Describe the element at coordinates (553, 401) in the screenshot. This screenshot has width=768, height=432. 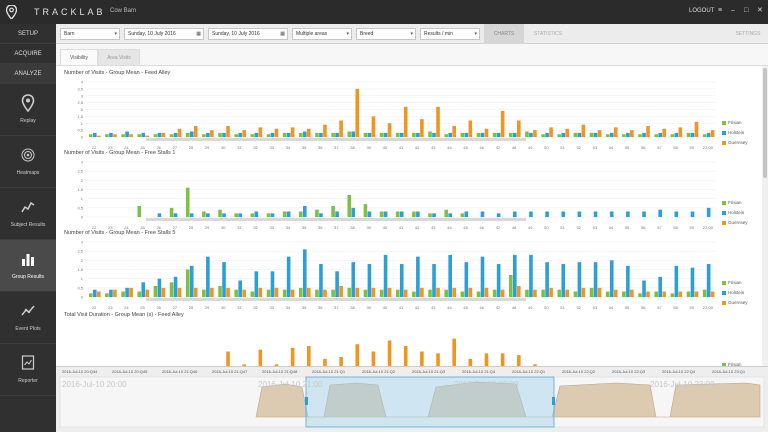
I see `selection-handle-right` at that location.